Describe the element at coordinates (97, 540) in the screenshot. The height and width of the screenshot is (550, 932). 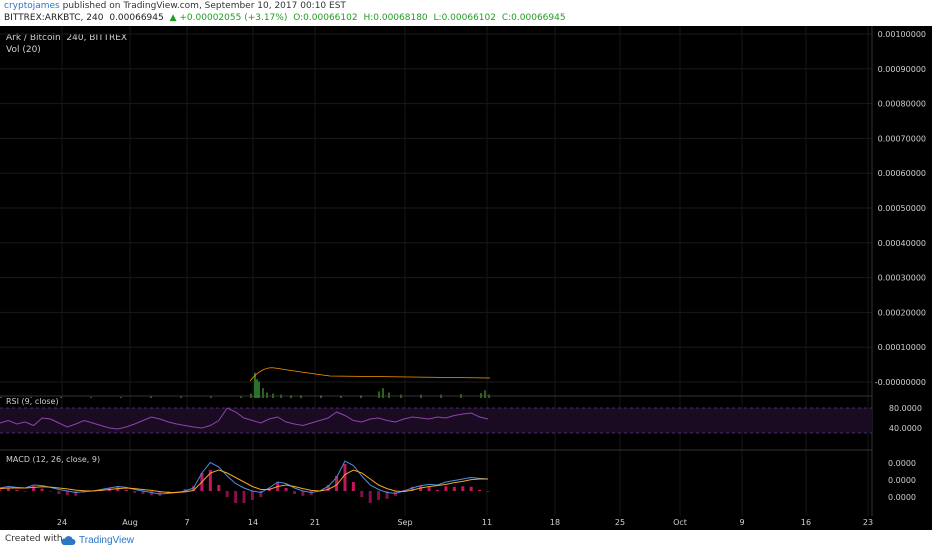
I see `tradingview-logo: TradingView` at that location.